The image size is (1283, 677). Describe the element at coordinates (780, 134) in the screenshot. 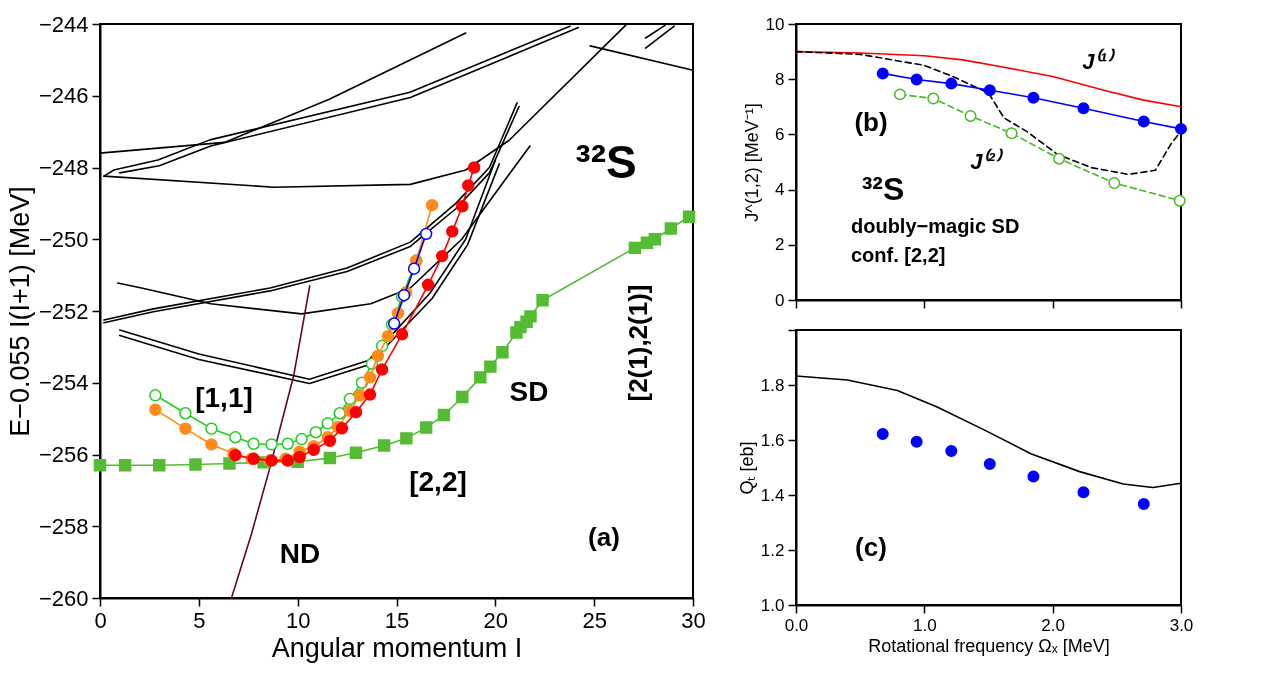

I see `y-tick-label: 6` at that location.